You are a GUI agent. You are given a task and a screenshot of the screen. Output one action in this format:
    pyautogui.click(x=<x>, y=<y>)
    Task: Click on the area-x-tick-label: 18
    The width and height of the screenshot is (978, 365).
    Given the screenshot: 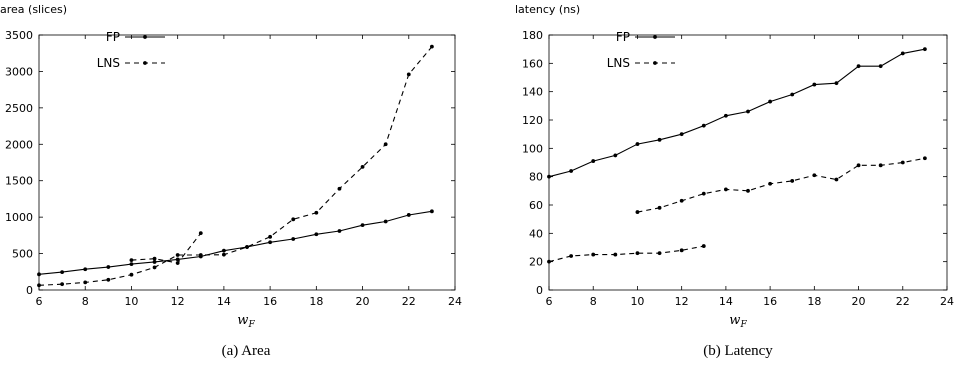 What is the action you would take?
    pyautogui.click(x=316, y=301)
    